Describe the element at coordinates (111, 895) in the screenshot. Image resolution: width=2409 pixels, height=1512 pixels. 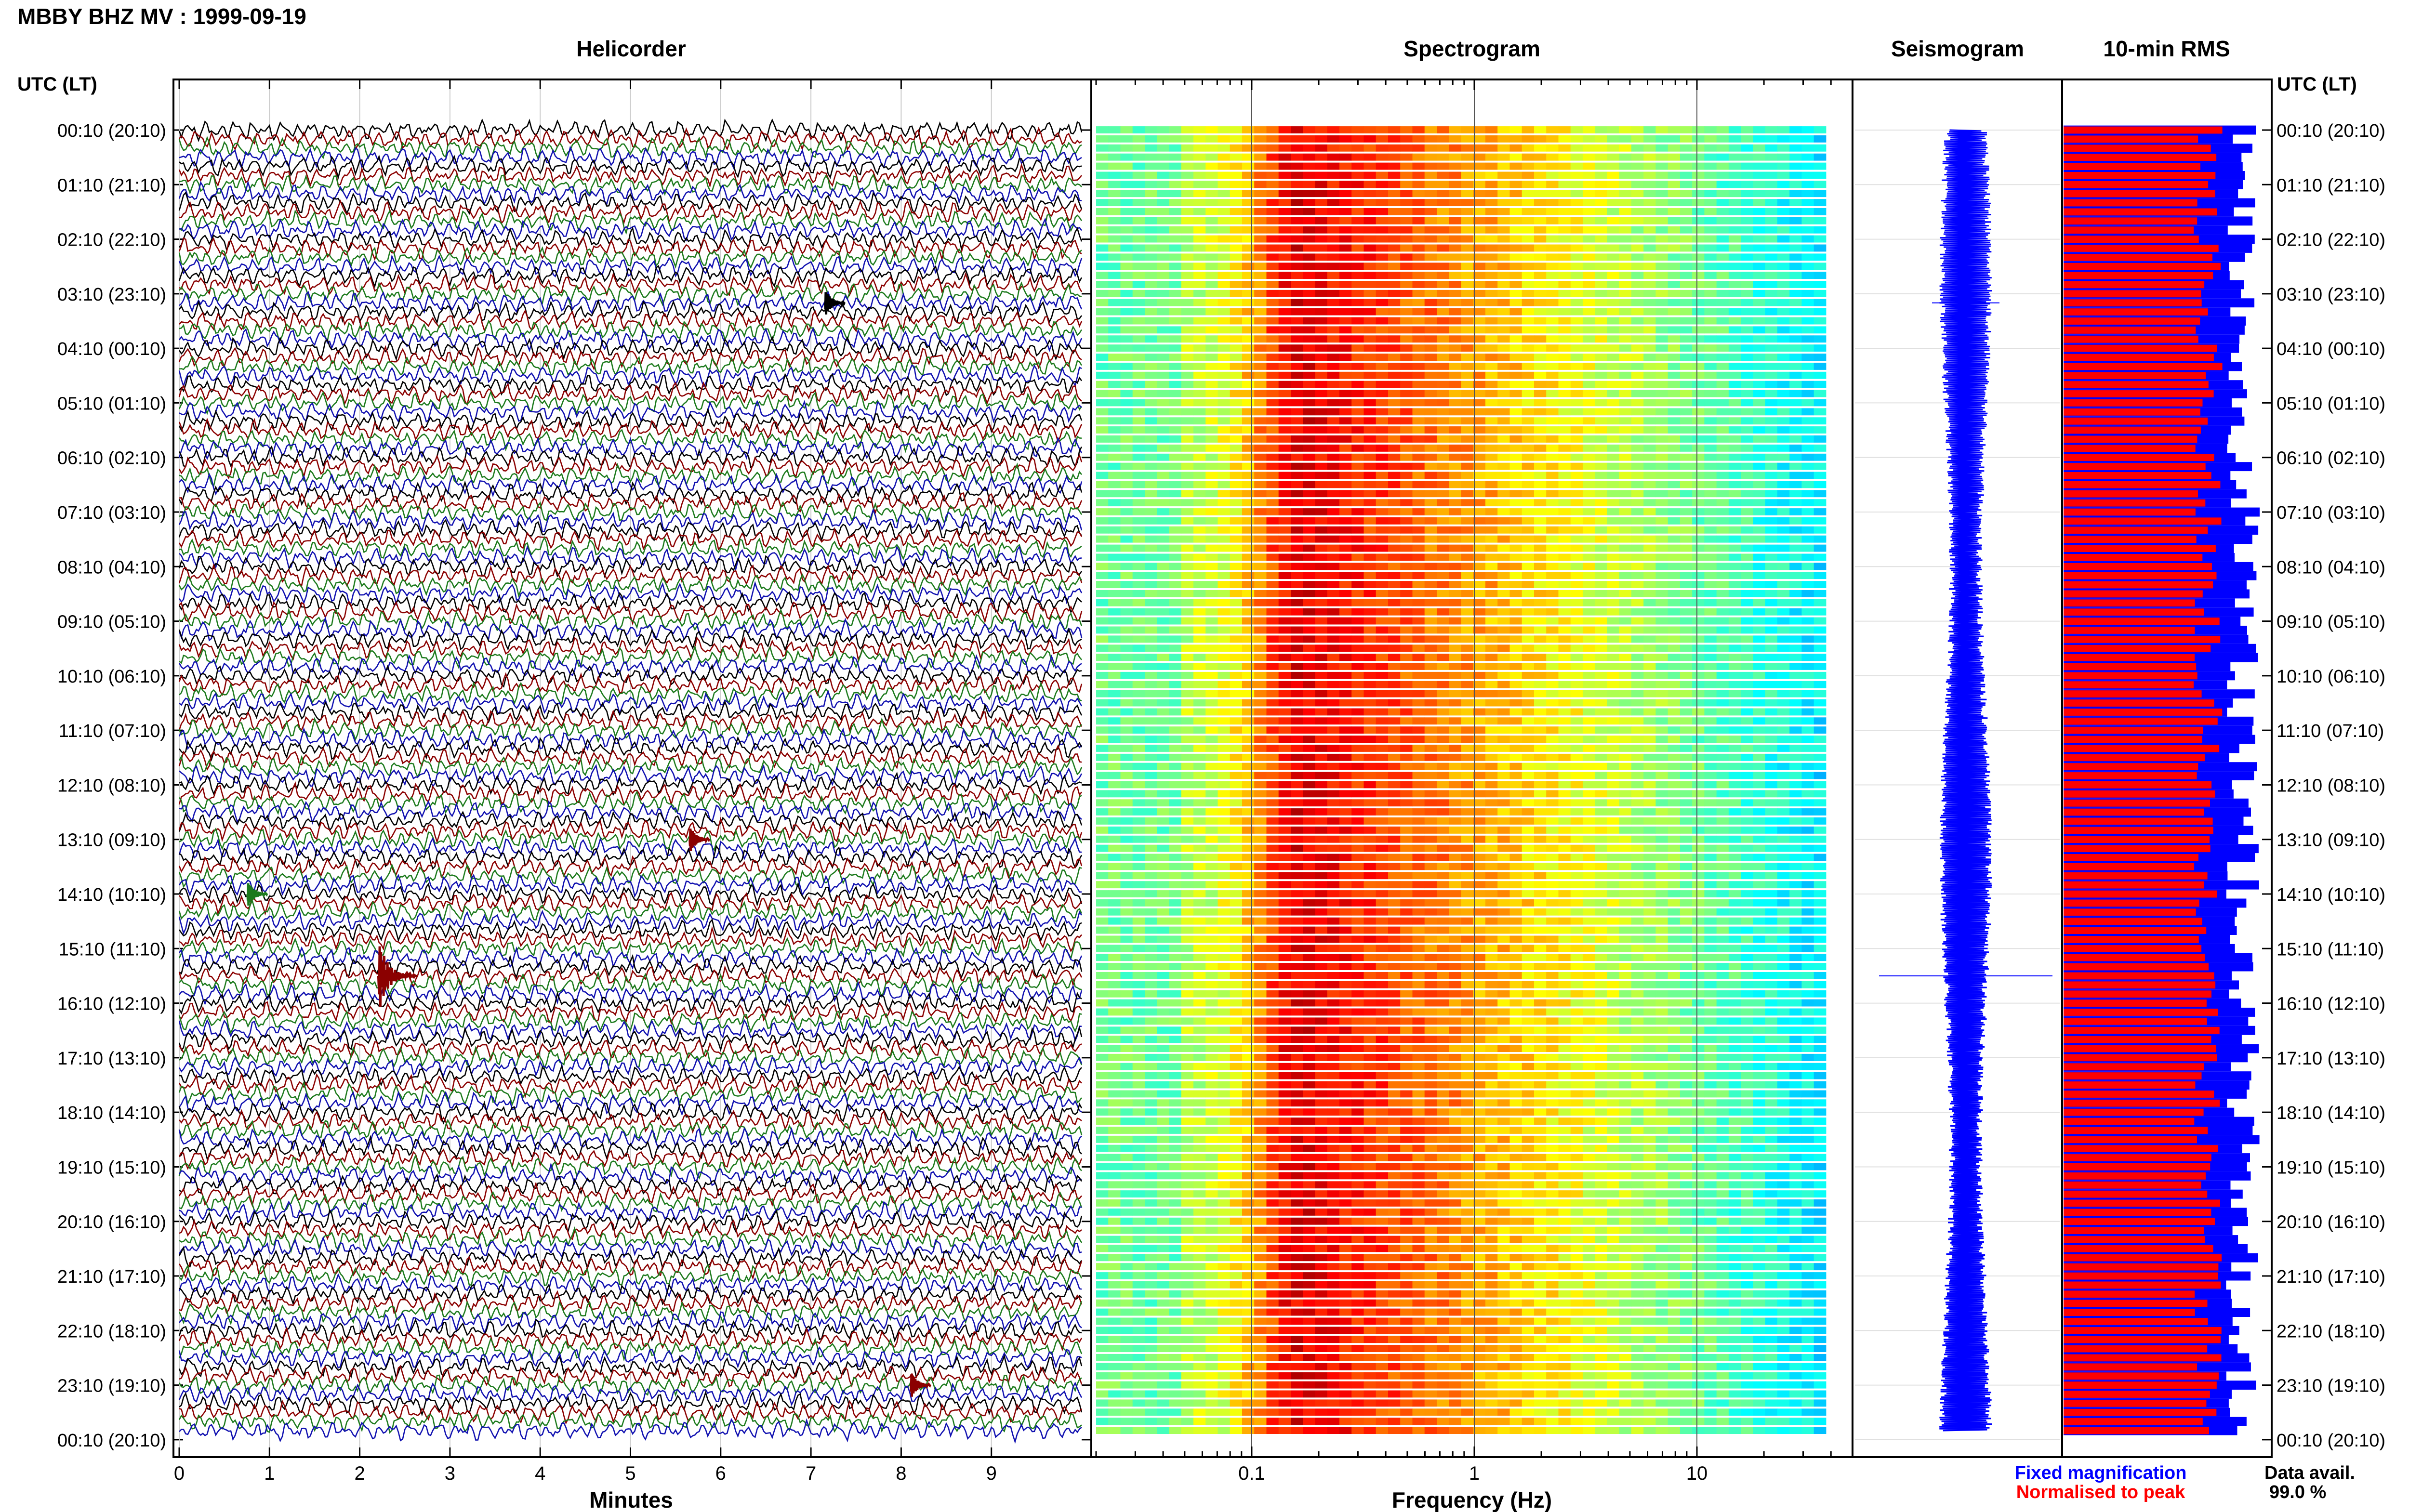
I see `time-label-left: 14:10 (10:10)` at that location.